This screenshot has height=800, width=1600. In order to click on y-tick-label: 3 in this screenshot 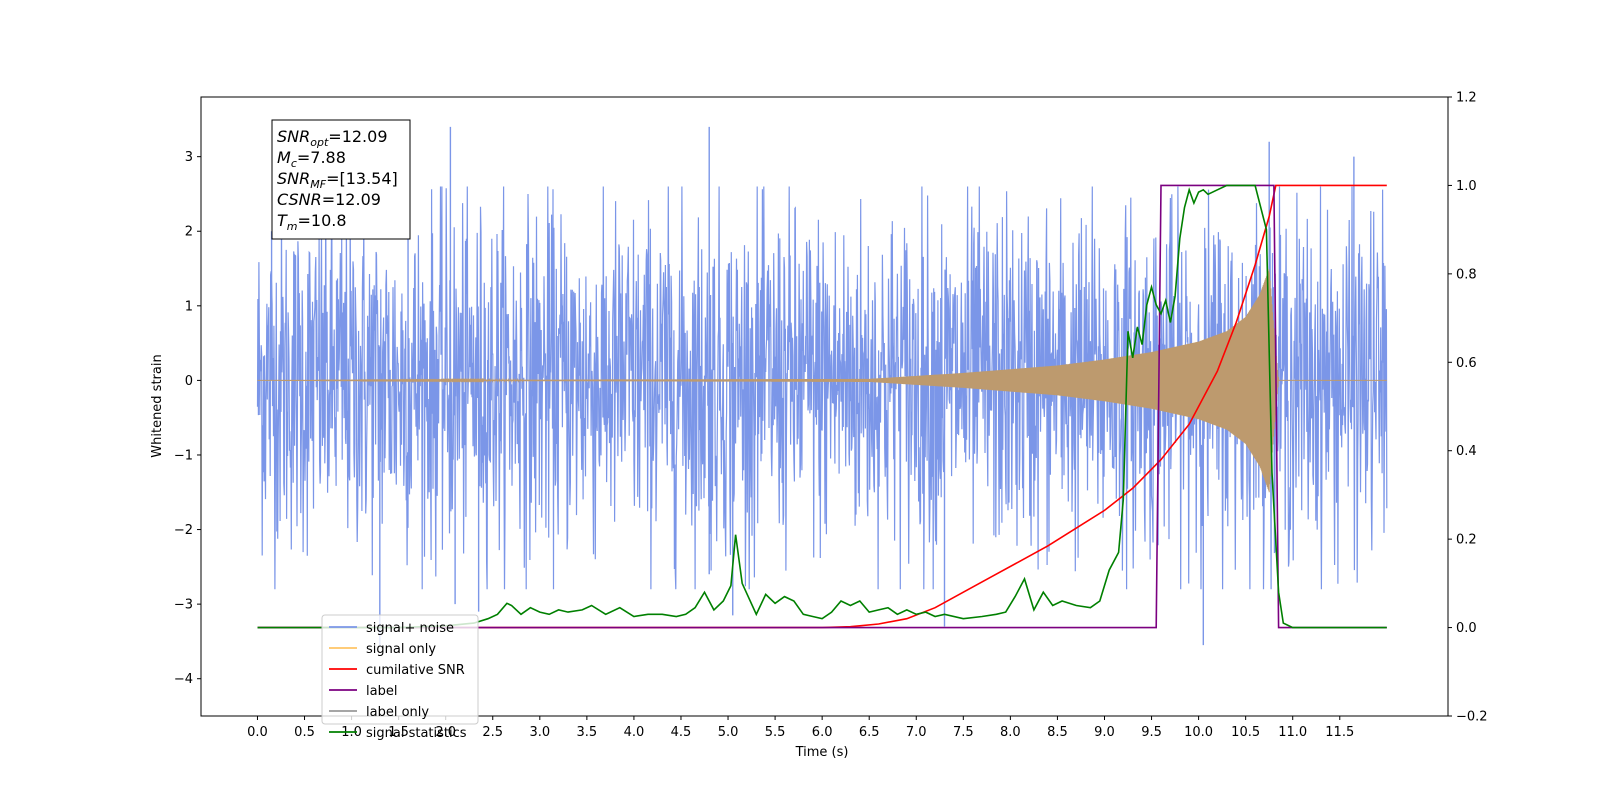, I will do `click(189, 157)`.